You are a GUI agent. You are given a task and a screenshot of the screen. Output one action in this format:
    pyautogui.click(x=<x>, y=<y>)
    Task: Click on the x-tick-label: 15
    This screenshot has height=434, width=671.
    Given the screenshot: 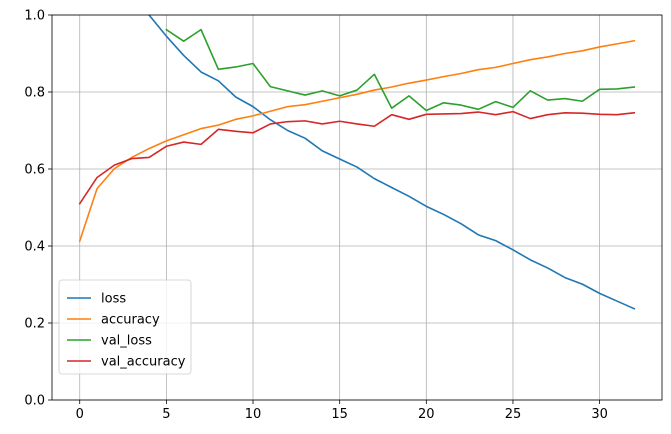 What is the action you would take?
    pyautogui.click(x=339, y=414)
    